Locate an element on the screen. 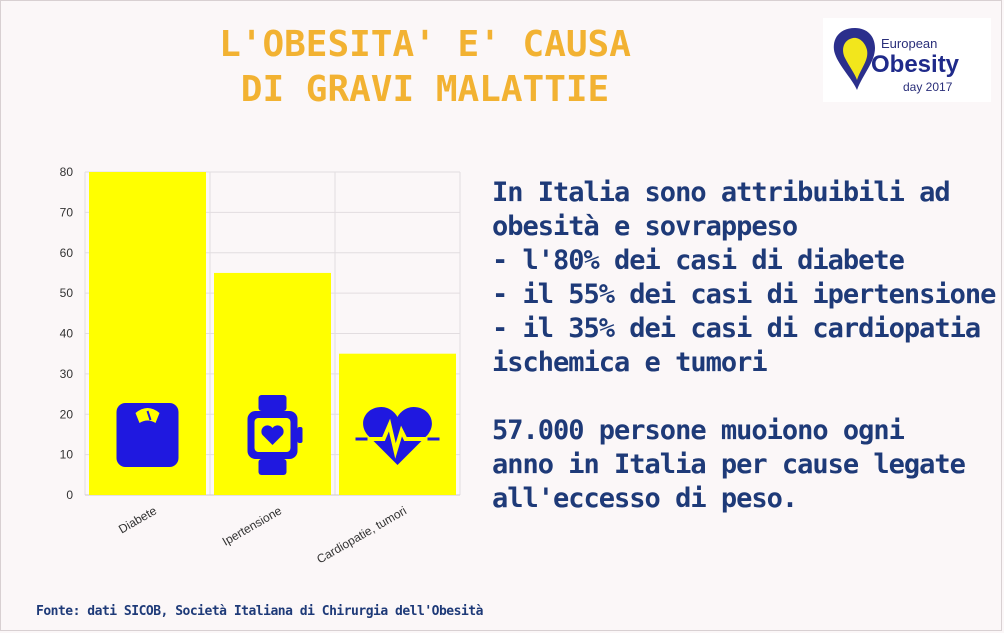 The height and width of the screenshot is (633, 1004). y-tick-label: 40 is located at coordinates (67, 334).